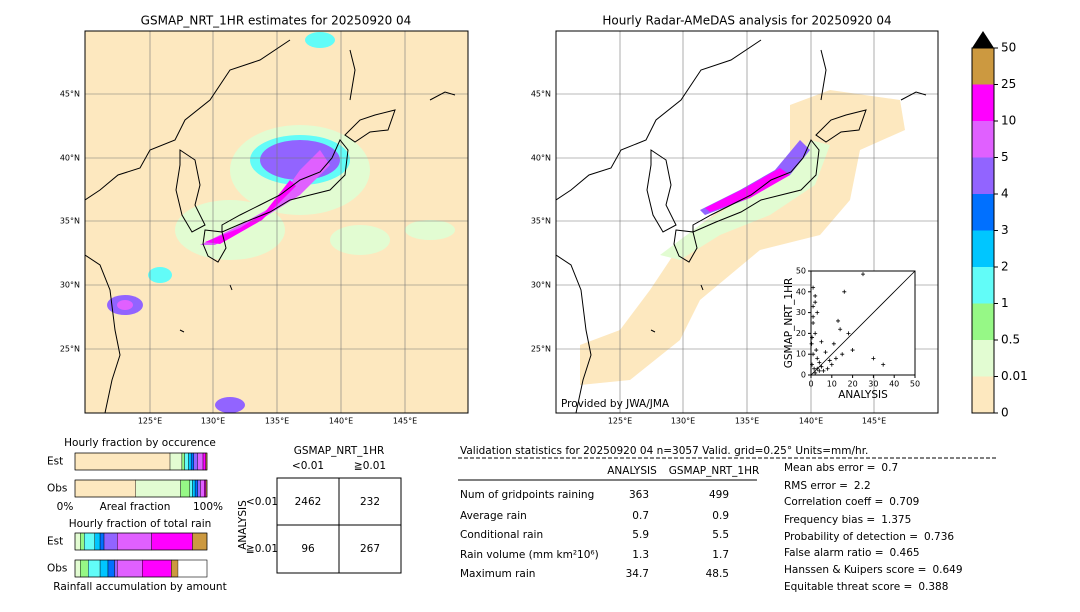 This screenshot has width=1080, height=612. Describe the element at coordinates (1005, 303) in the screenshot. I see `colorbar-label: 1` at that location.